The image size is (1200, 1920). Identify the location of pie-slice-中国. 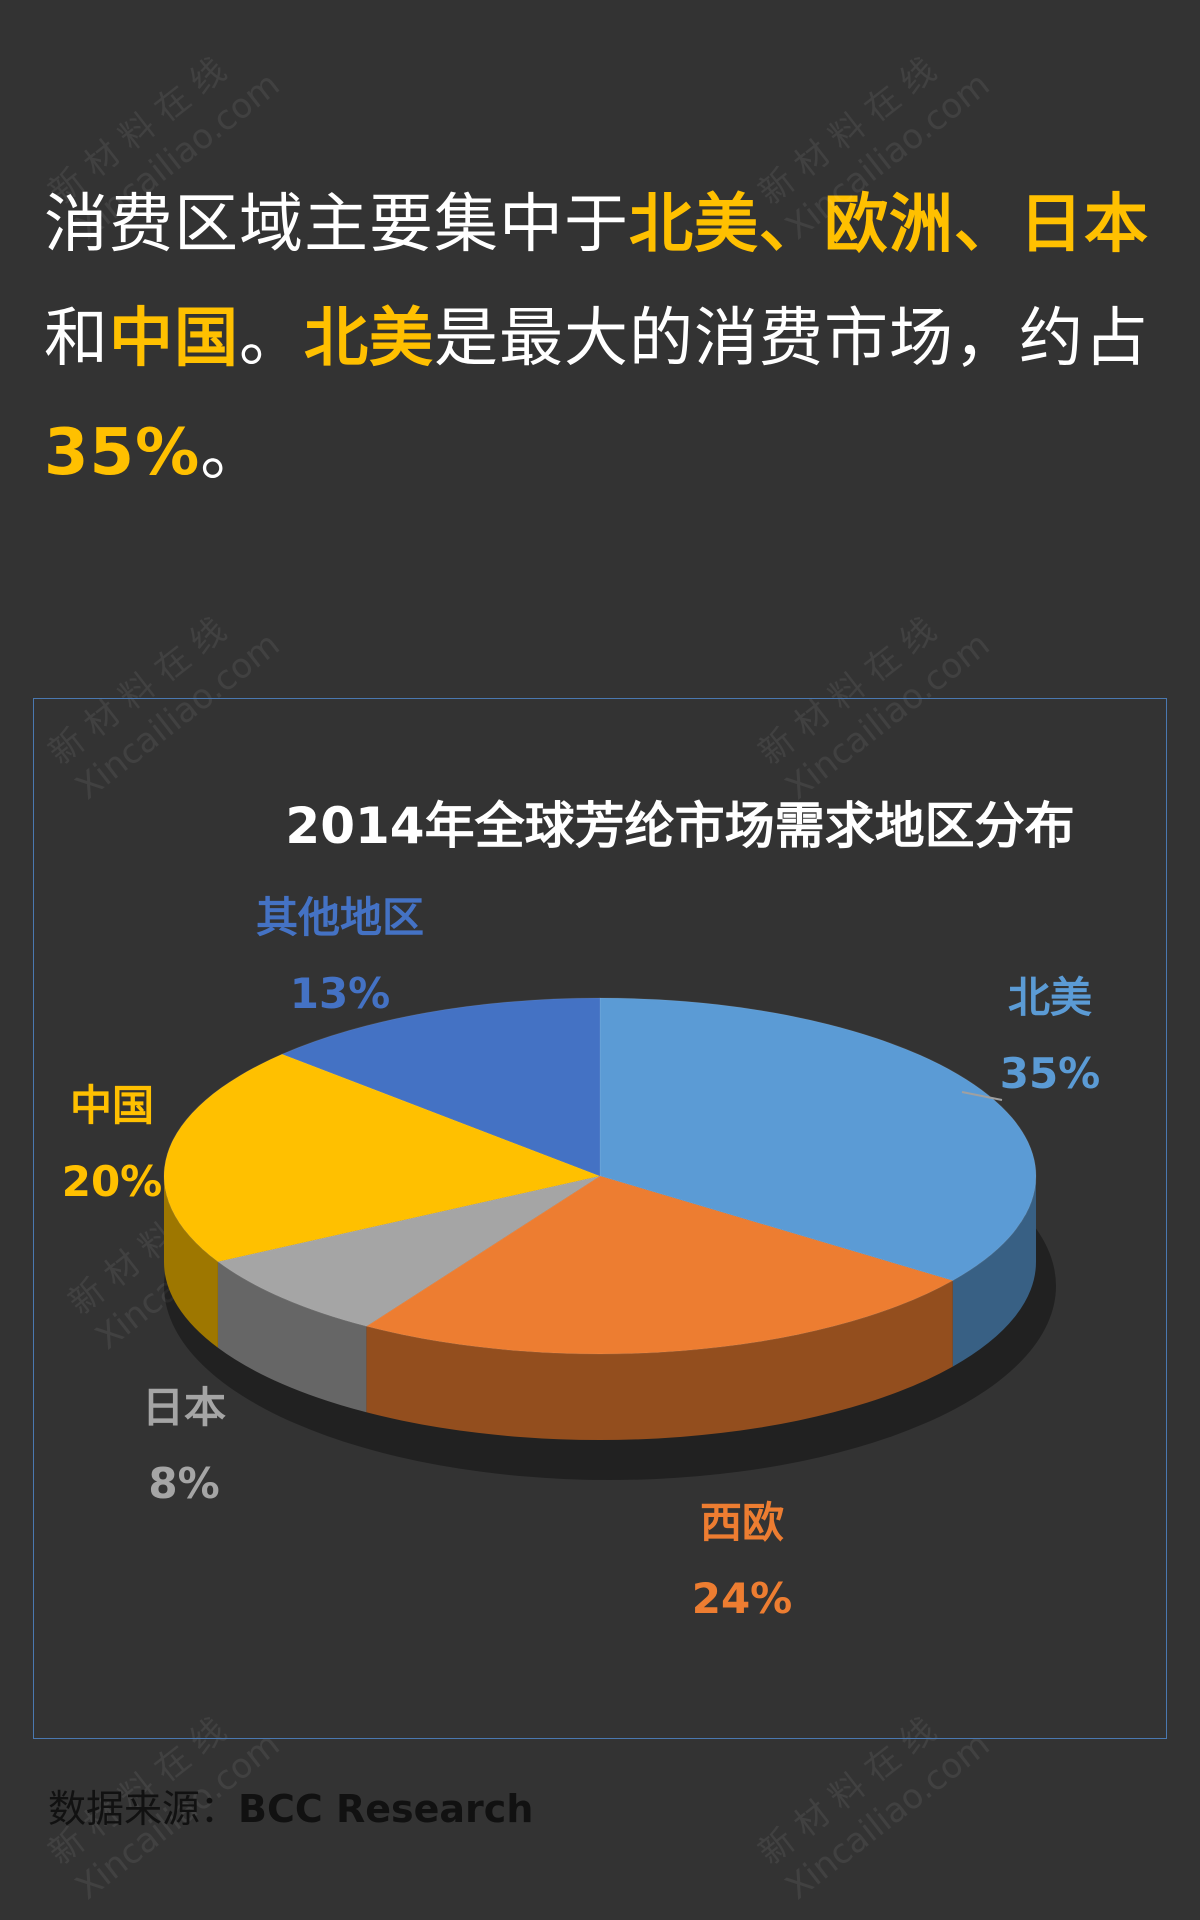
(382, 1158).